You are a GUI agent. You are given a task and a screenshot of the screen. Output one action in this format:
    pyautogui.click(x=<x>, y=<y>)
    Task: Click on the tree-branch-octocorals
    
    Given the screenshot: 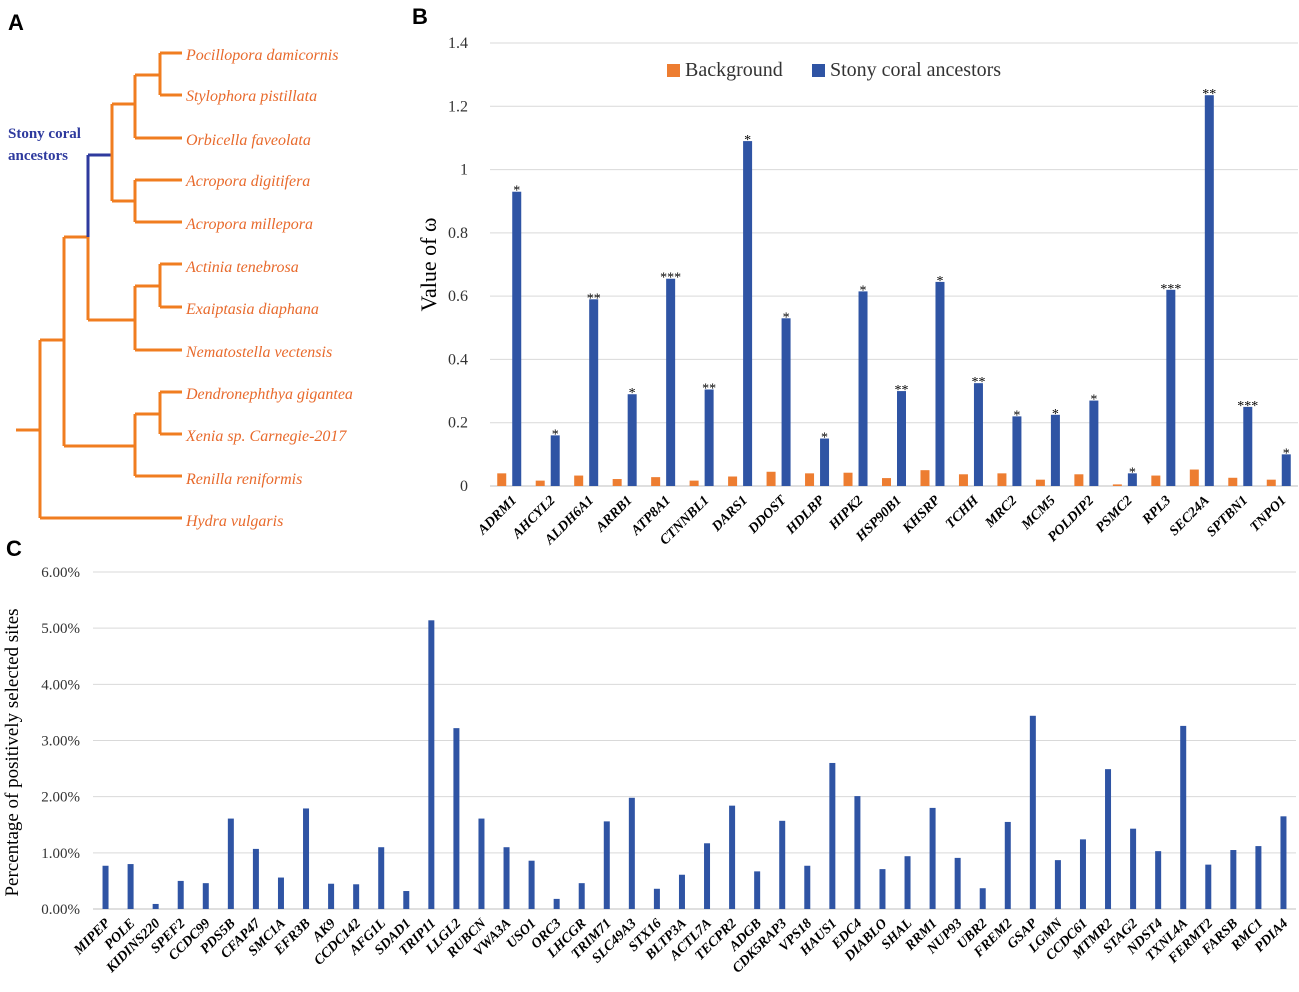 What is the action you would take?
    pyautogui.click(x=157, y=434)
    